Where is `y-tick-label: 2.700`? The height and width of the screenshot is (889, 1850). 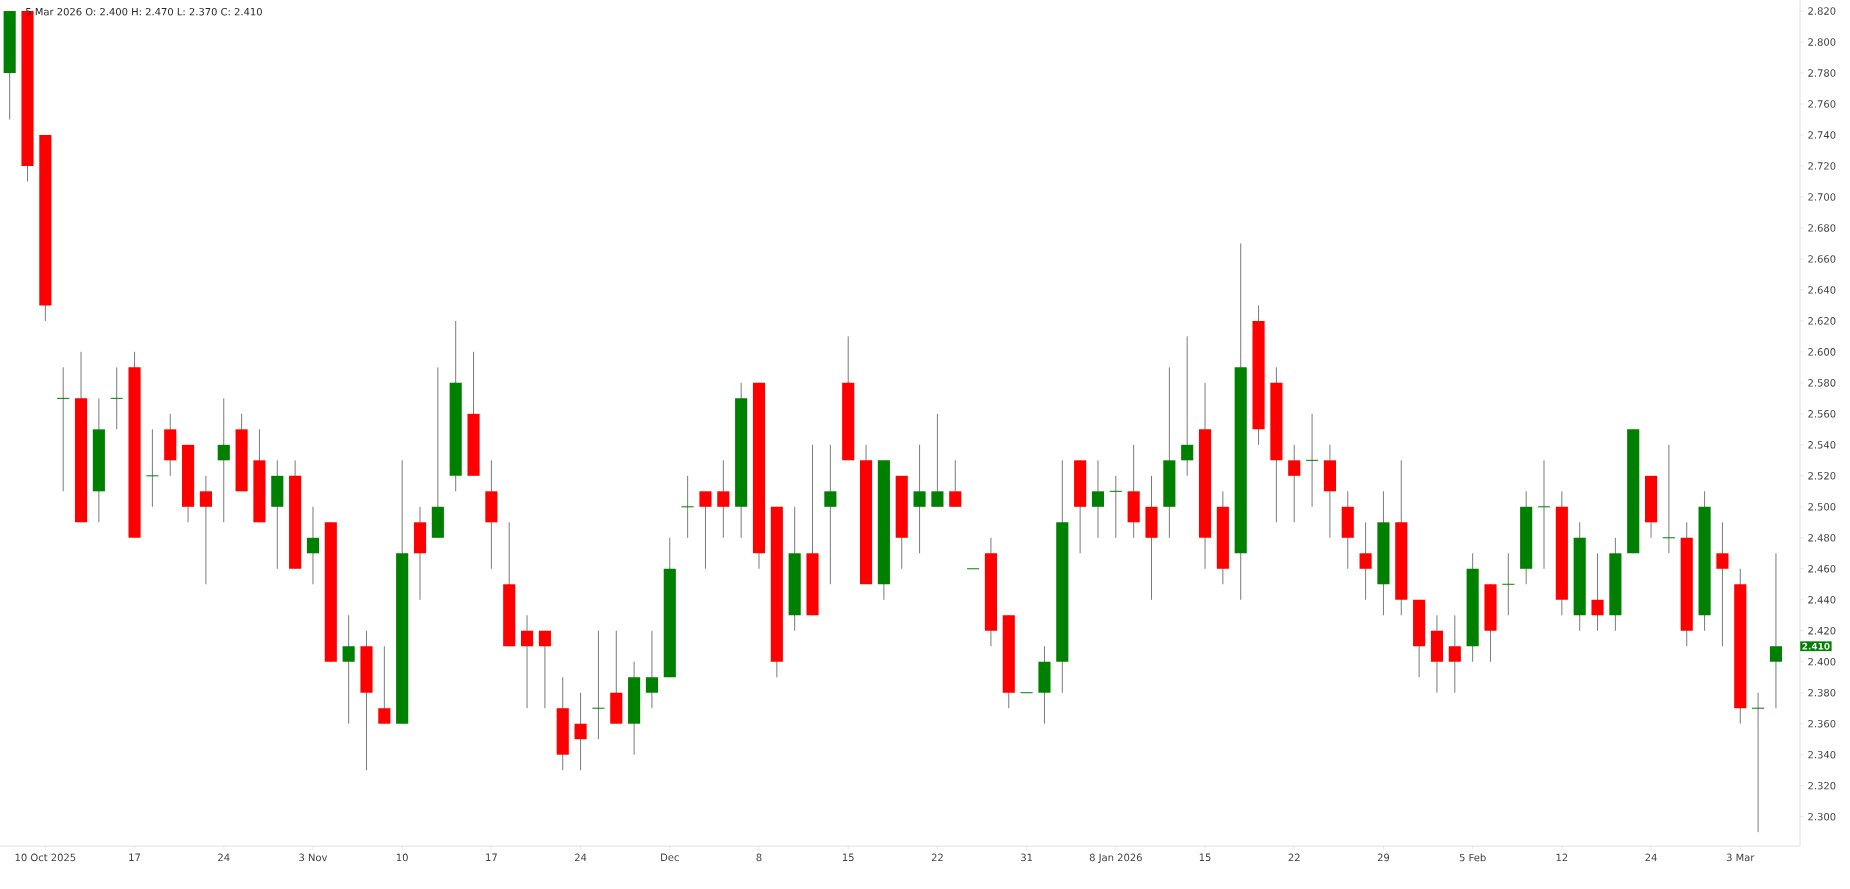
y-tick-label: 2.700 is located at coordinates (1822, 196).